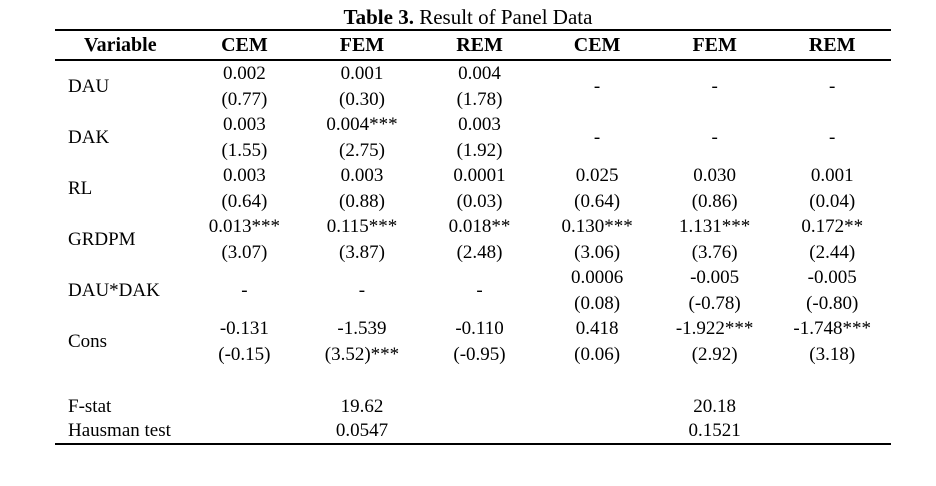  Describe the element at coordinates (832, 45) in the screenshot. I see `column-header-rem-2: REM` at that location.